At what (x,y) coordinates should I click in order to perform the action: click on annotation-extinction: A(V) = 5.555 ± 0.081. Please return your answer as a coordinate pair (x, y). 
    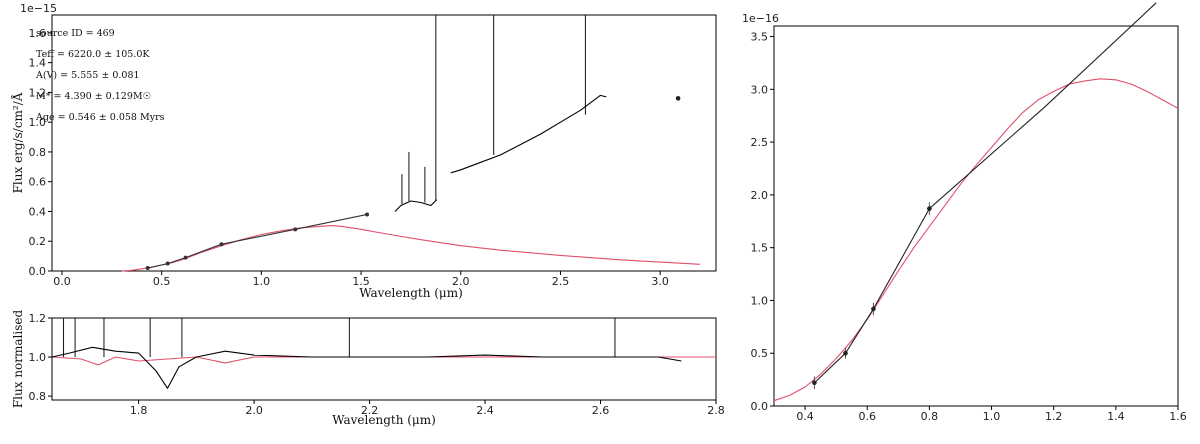
    Looking at the image, I should click on (87, 75).